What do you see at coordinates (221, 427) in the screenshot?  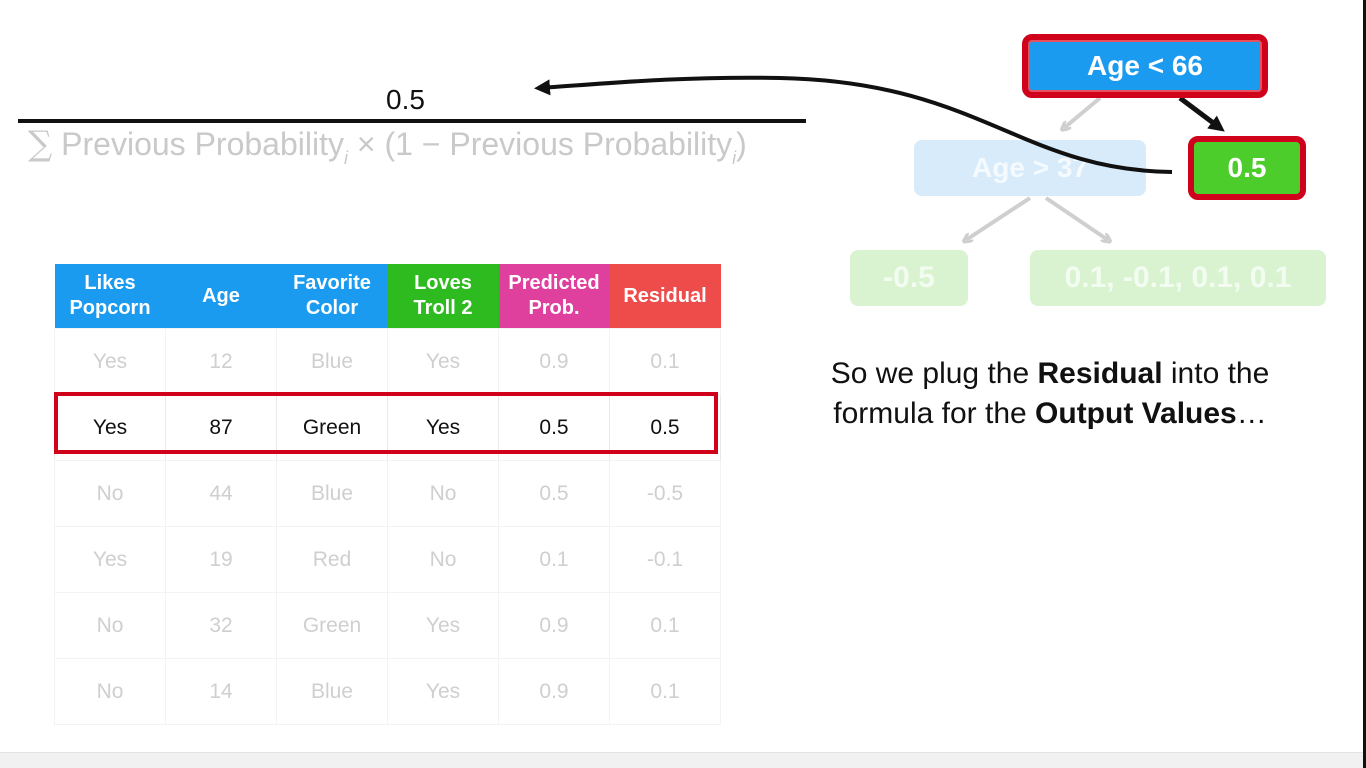 I see `cell-age: 87` at bounding box center [221, 427].